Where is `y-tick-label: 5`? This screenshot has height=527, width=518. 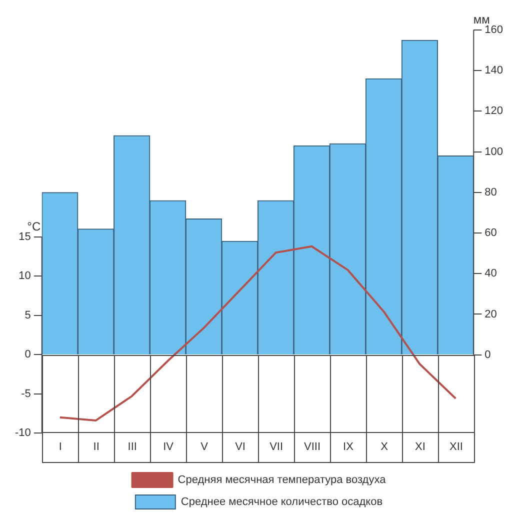
y-tick-label: 5 is located at coordinates (27, 315).